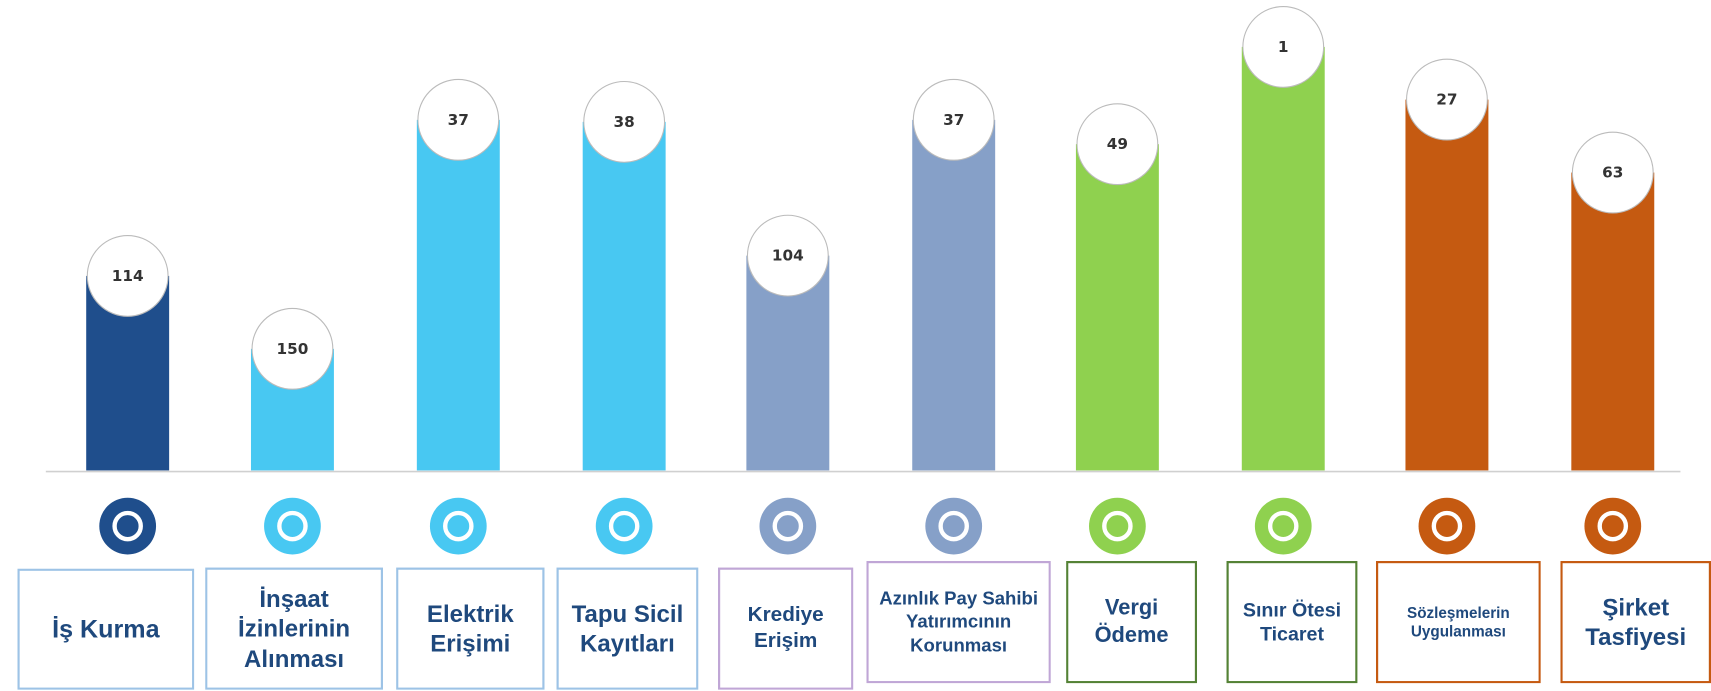 This screenshot has height=691, width=1711. I want to click on category-box: Tapu Sicil Kayıtları, so click(627, 628).